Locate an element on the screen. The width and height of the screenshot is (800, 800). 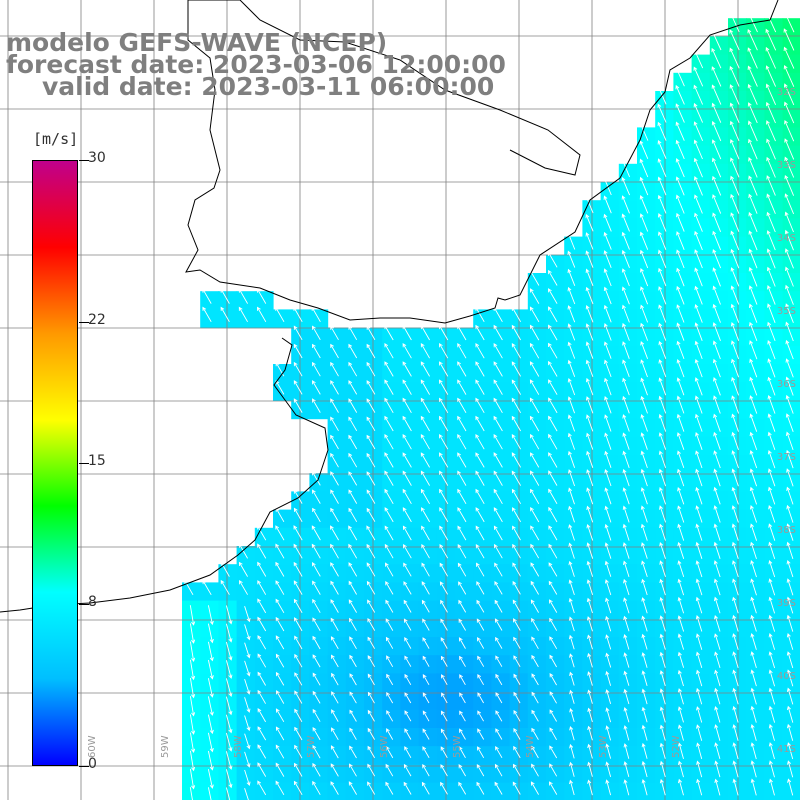
latitude-label: 32S is located at coordinates (786, 92).